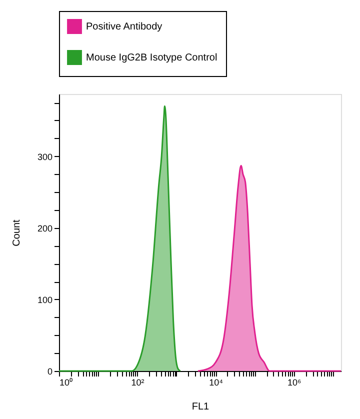 The width and height of the screenshot is (360, 419). Describe the element at coordinates (44, 299) in the screenshot. I see `y-tick-label: 100` at that location.